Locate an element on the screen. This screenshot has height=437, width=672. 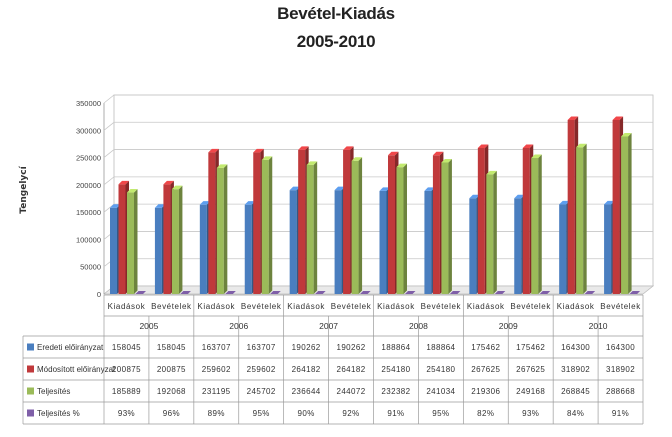
data-label: 82% is located at coordinates (485, 413).